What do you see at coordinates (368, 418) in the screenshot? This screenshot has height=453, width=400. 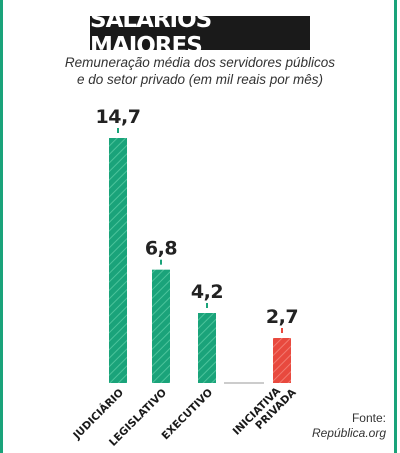 I see `source-label: Fonte:` at bounding box center [368, 418].